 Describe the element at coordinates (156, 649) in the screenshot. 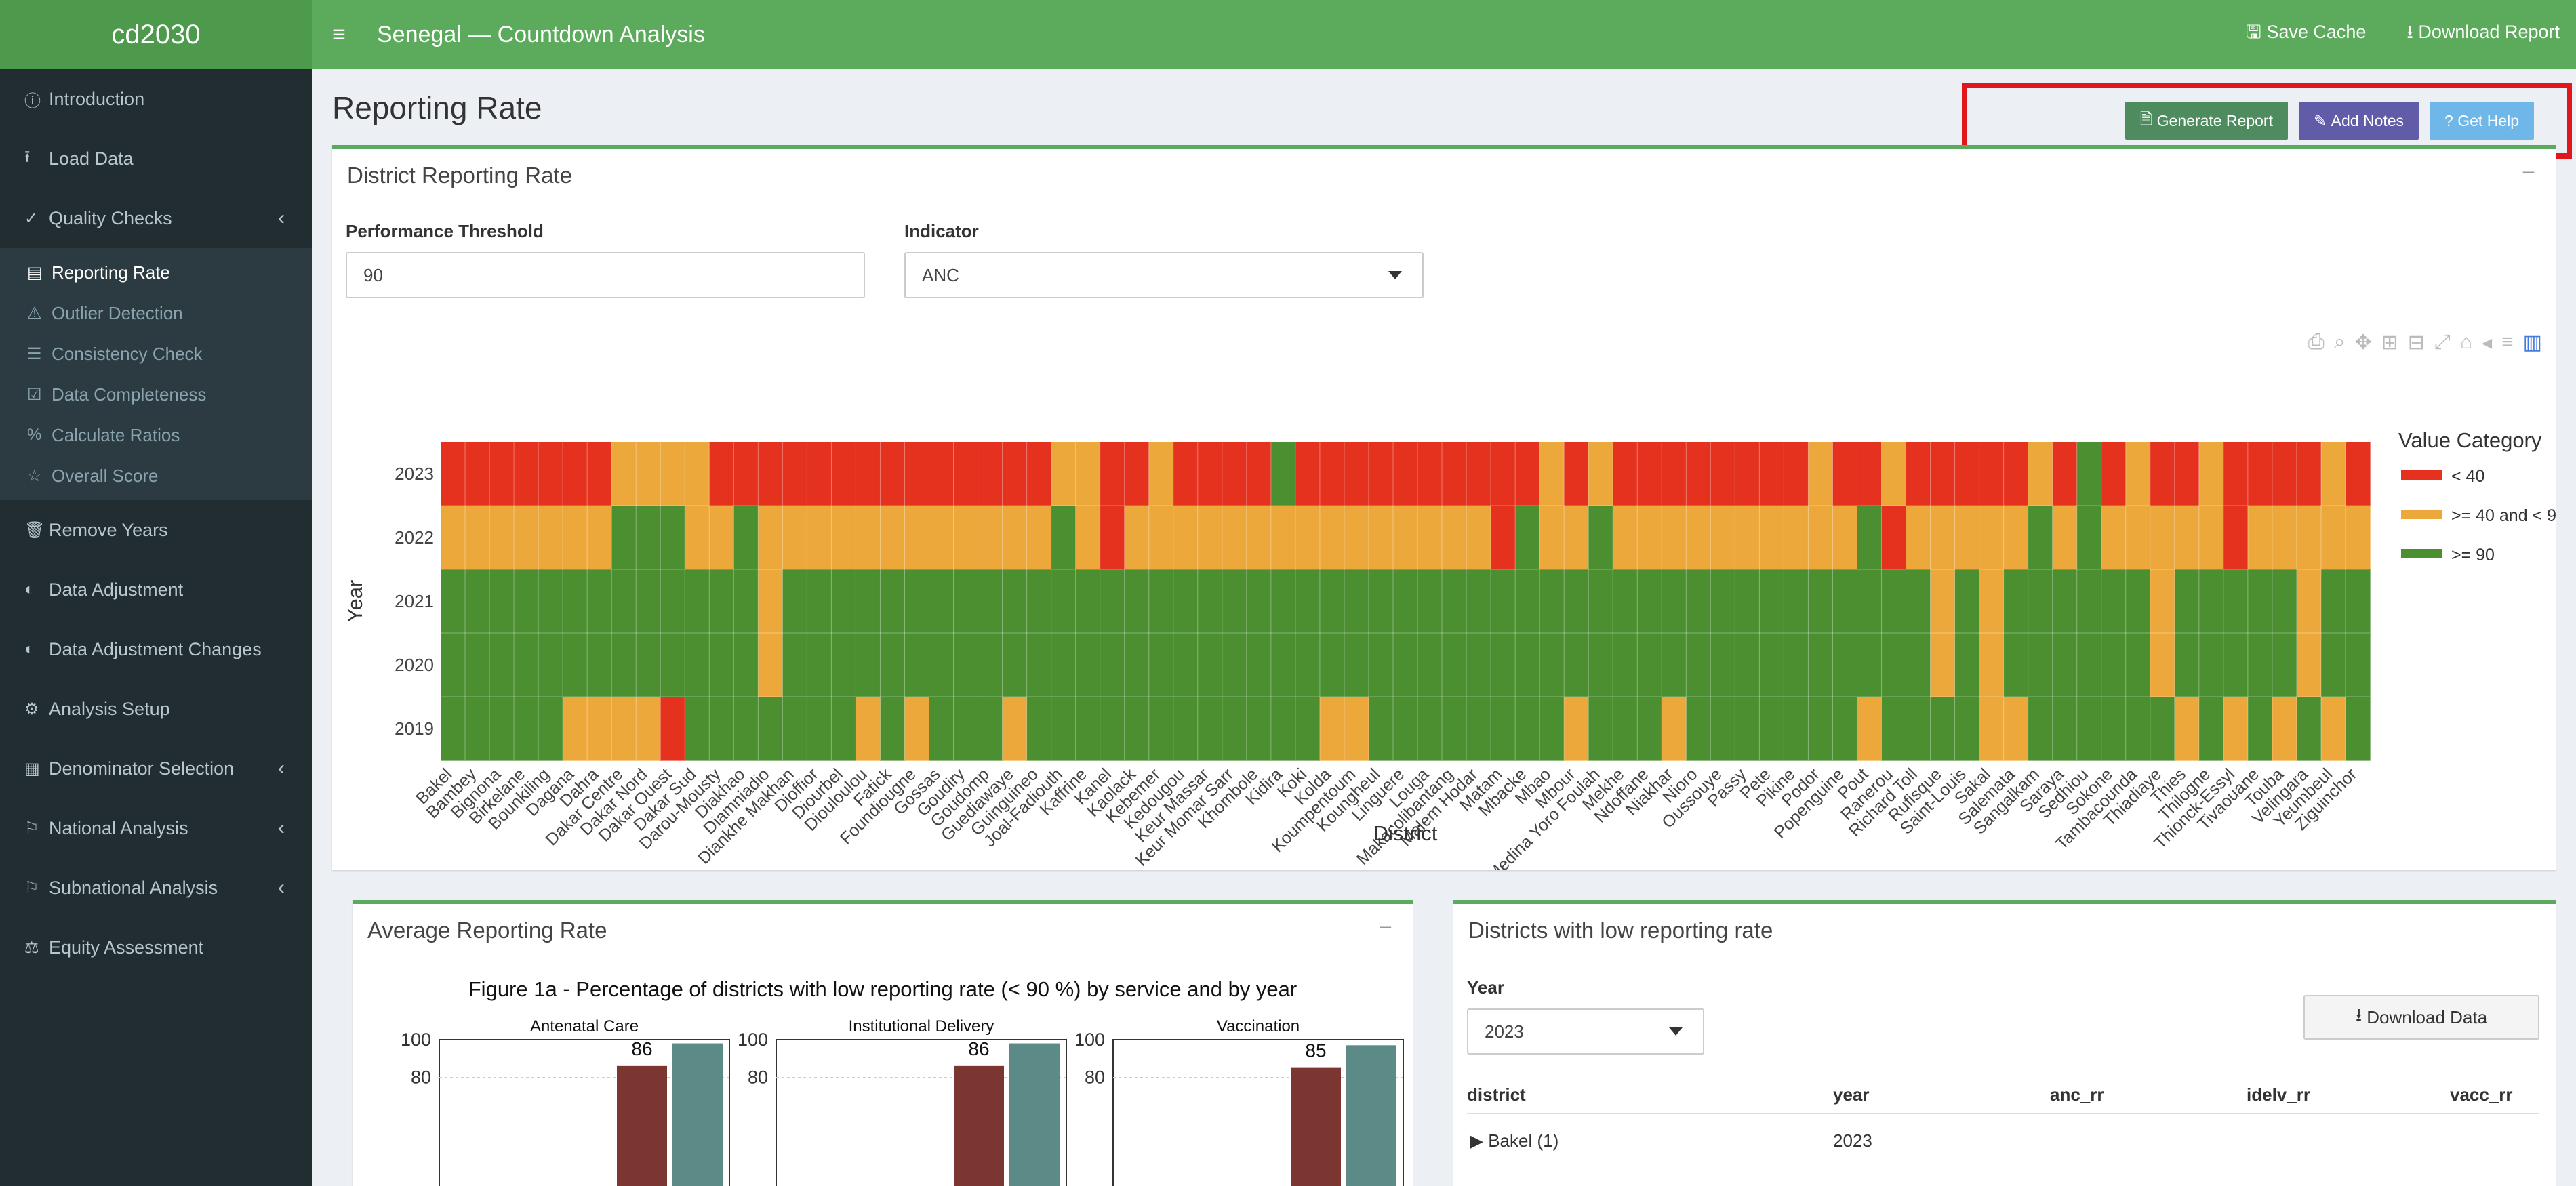

I see `sidebar-item-data-adjustment-changes: ◐ Data Adjustment Changes` at that location.